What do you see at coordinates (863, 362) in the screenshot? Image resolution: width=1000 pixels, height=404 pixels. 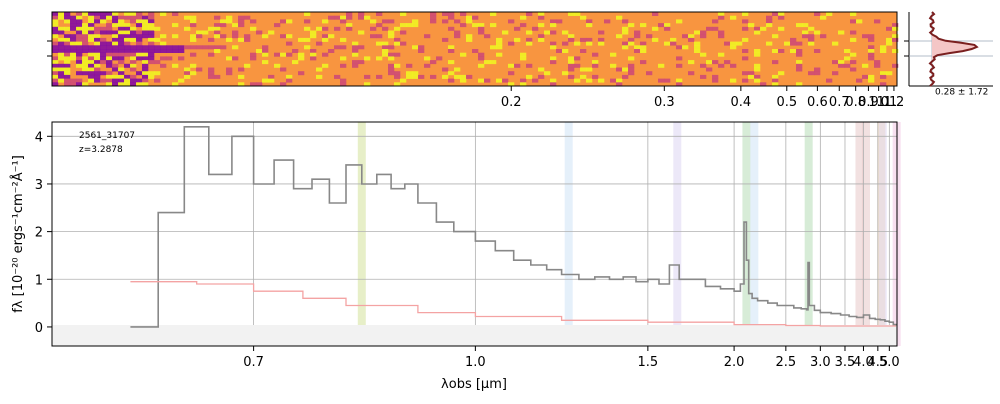 I see `x-tick-label: 4.0` at bounding box center [863, 362].